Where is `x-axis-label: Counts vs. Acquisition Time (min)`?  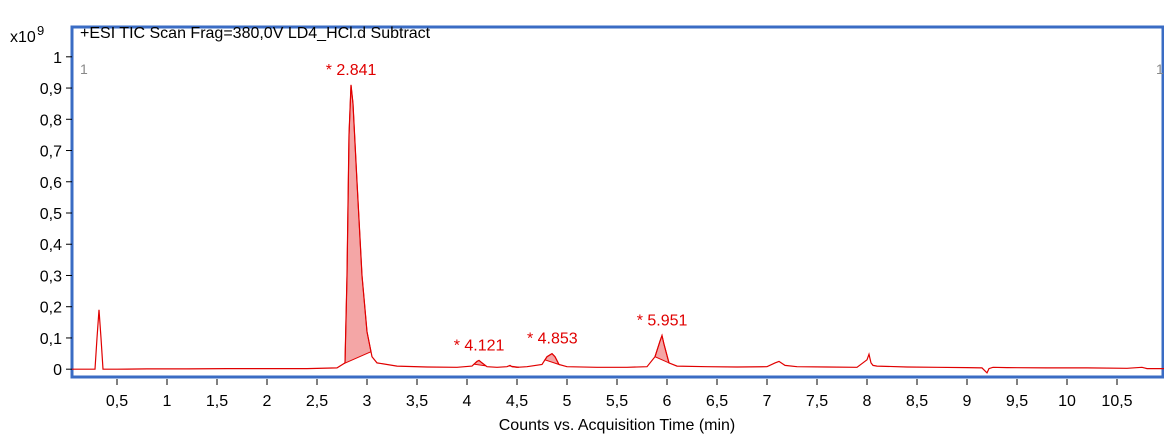 x-axis-label: Counts vs. Acquisition Time (min) is located at coordinates (617, 425).